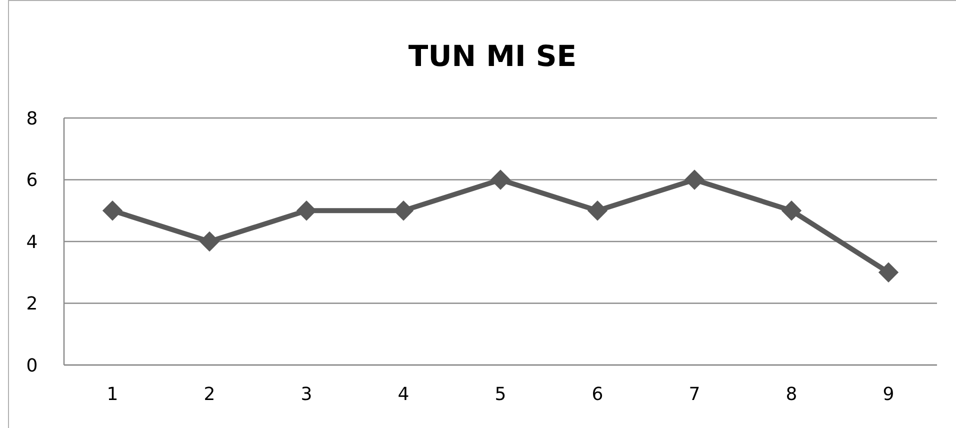  What do you see at coordinates (32, 304) in the screenshot?
I see `y-tick-label: 2` at bounding box center [32, 304].